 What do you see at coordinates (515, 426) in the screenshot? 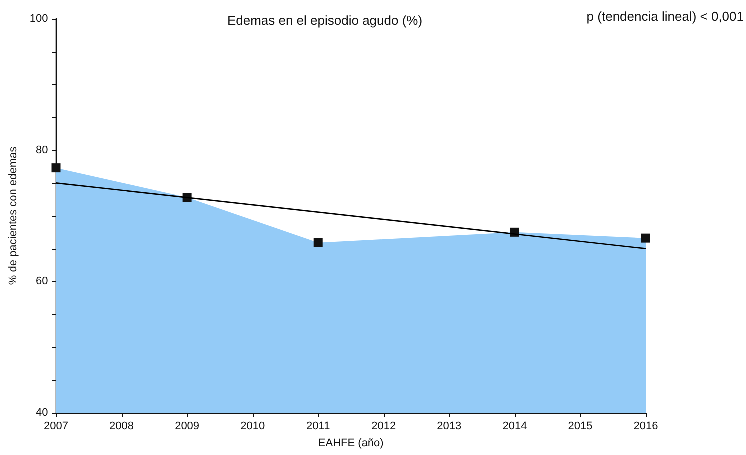
I see `x-tick-label: 2014` at bounding box center [515, 426].